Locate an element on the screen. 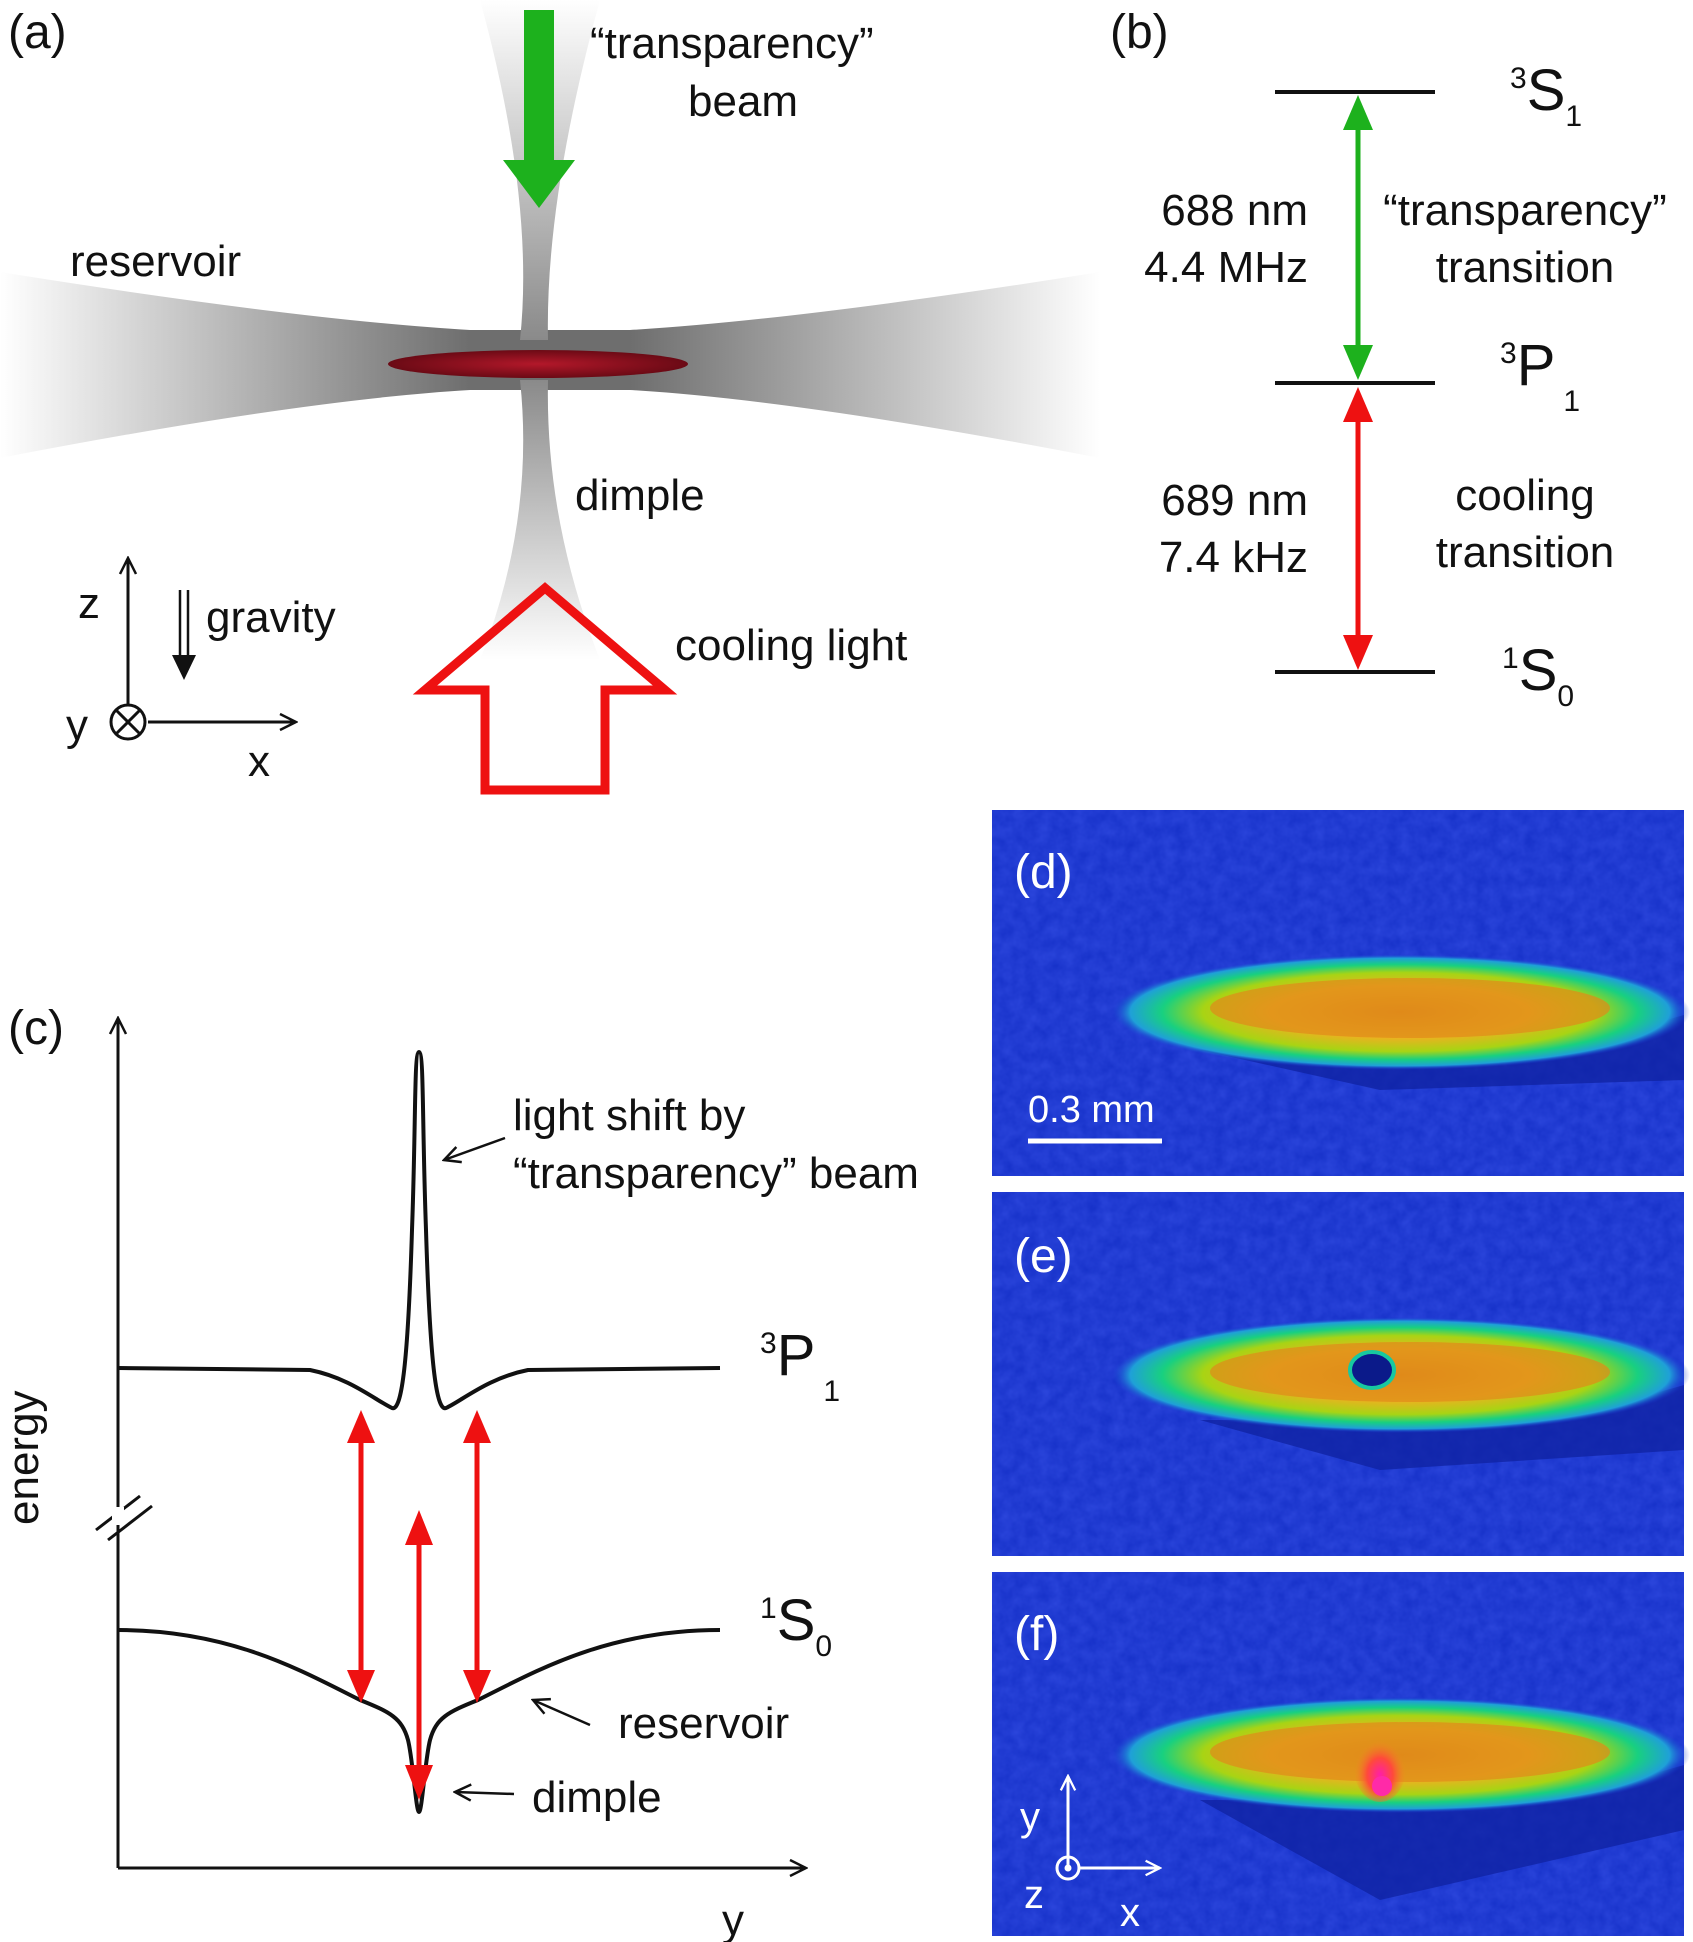  transparency-transition-arrow-up is located at coordinates (1358, 112).